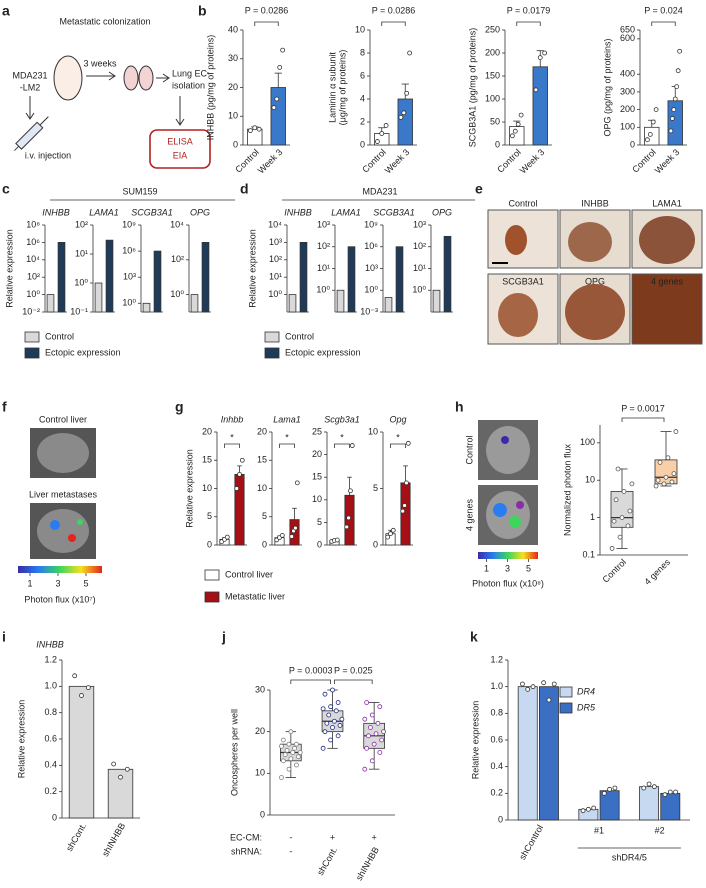 This screenshot has height=888, width=706. I want to click on y-axis-label: Normalized photon flux, so click(567, 489).